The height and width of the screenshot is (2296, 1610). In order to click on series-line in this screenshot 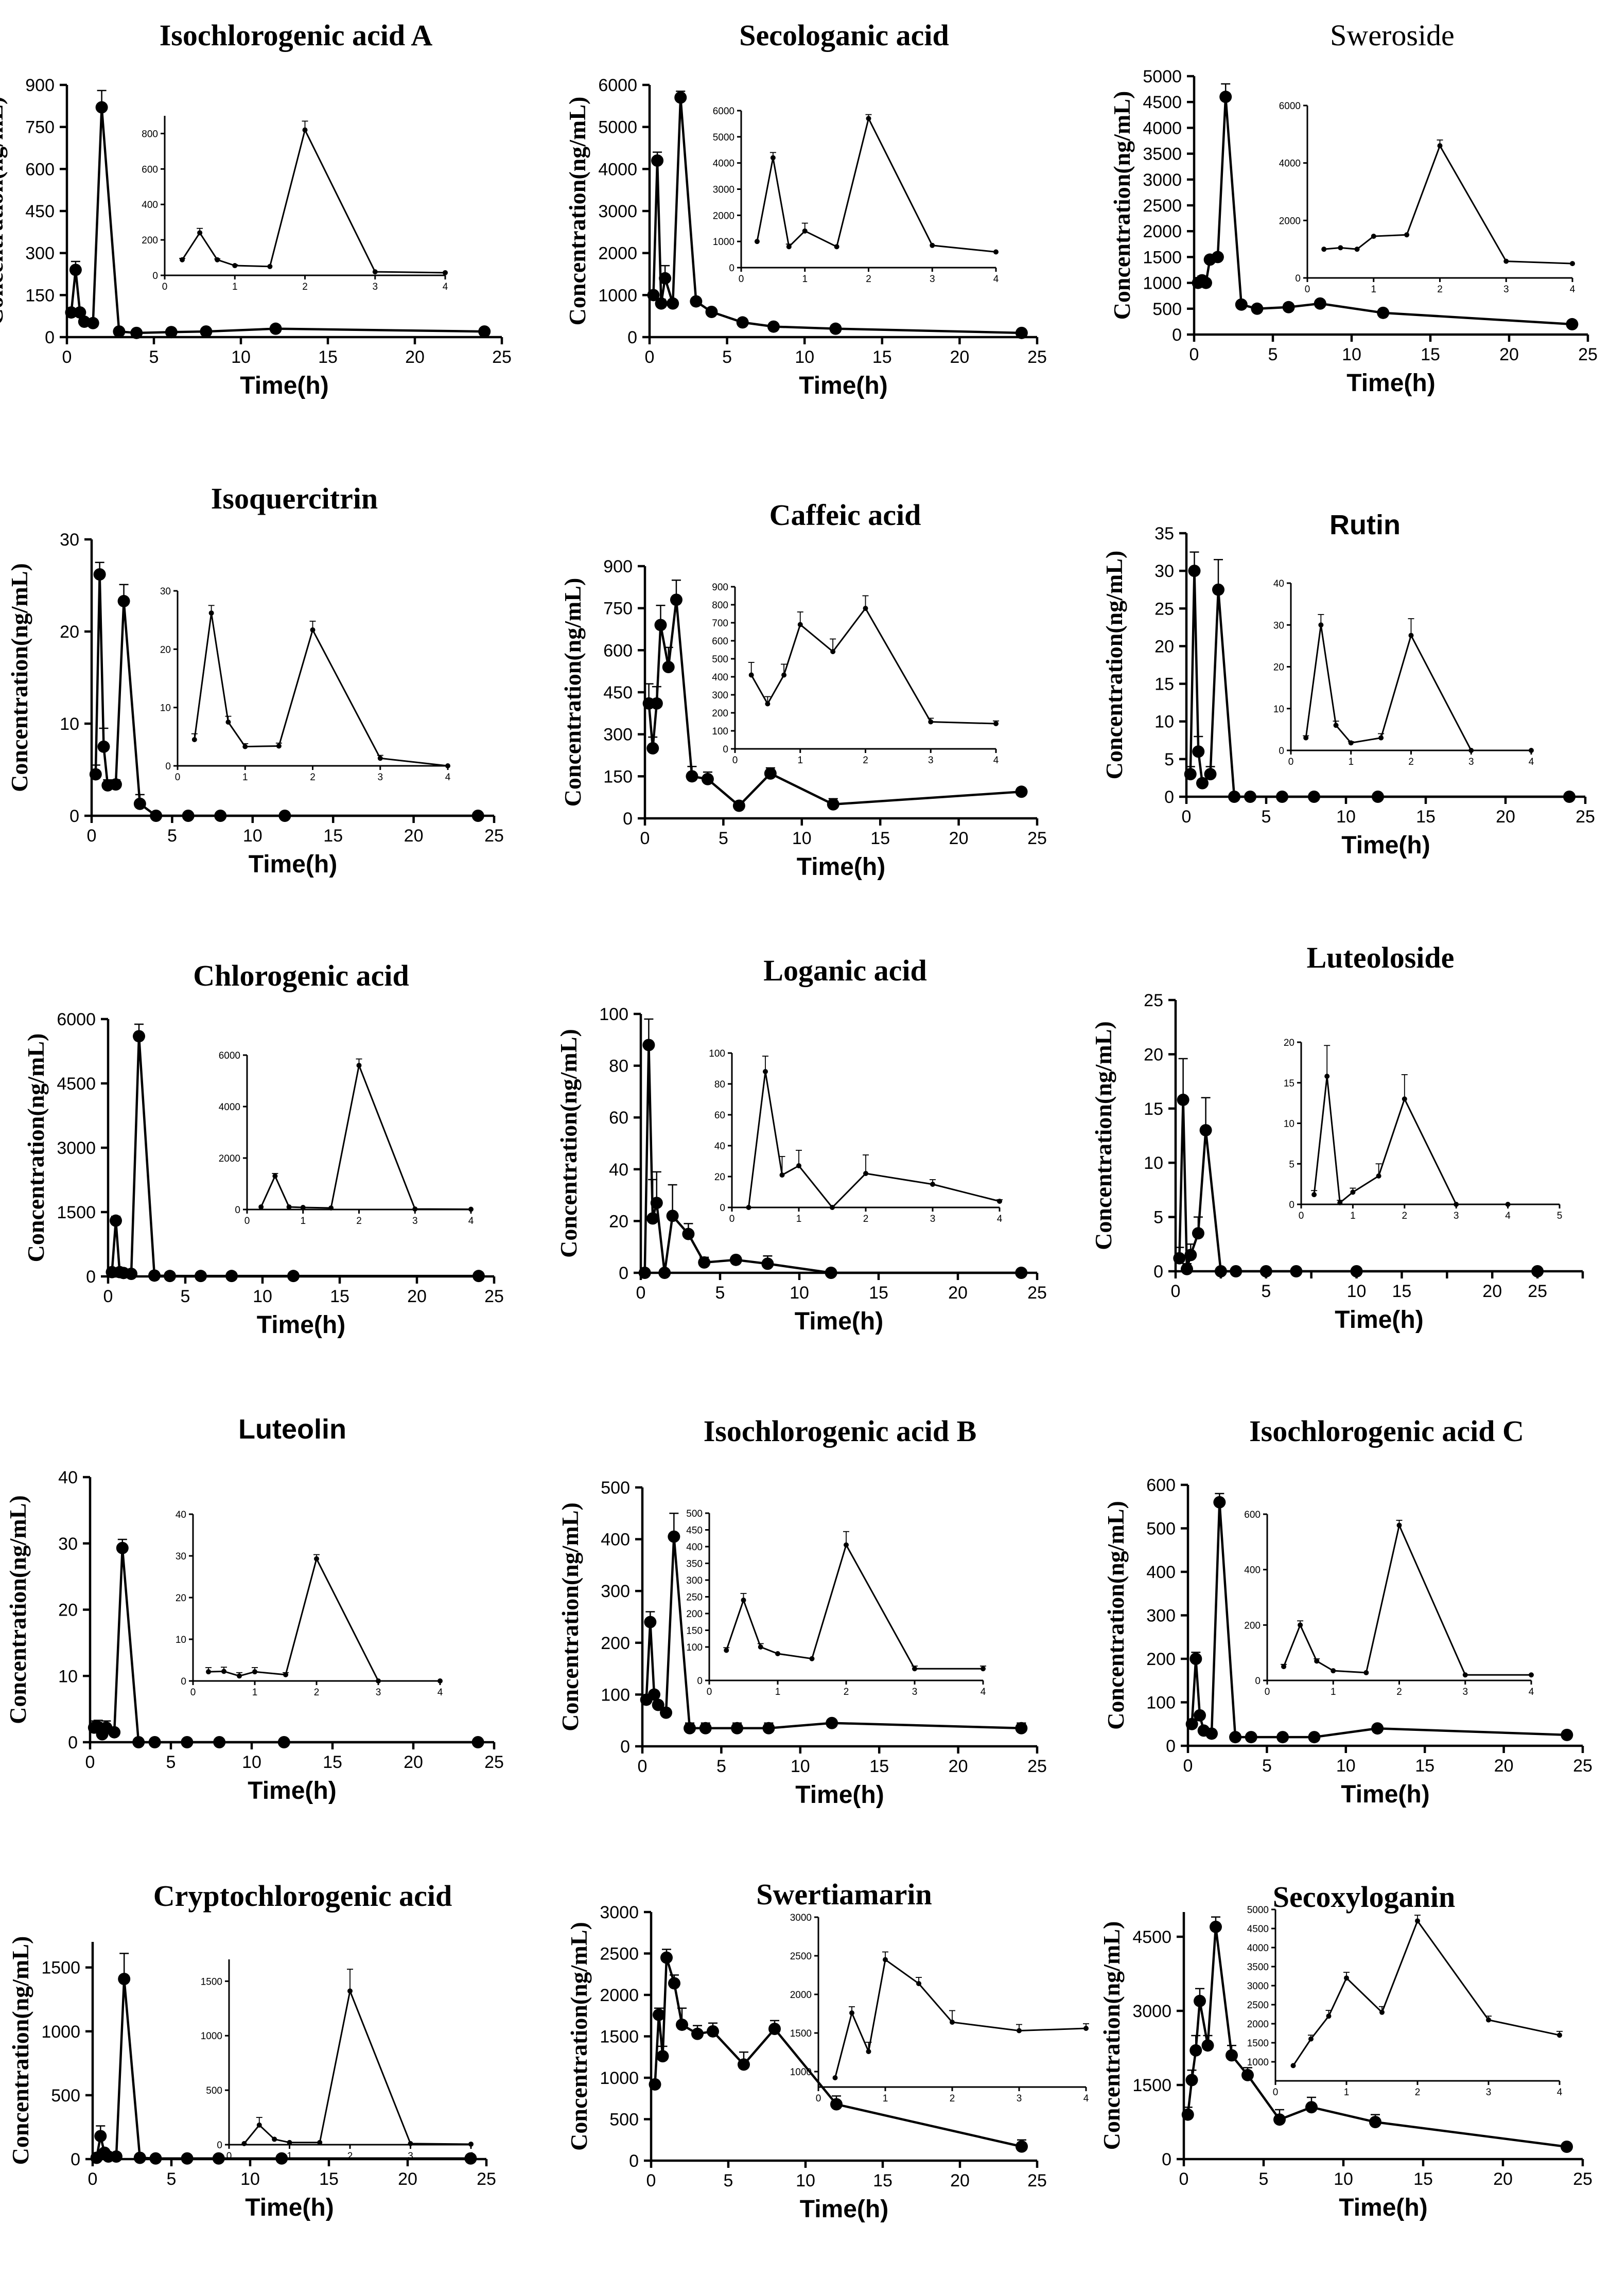, I will do `click(837, 216)`.